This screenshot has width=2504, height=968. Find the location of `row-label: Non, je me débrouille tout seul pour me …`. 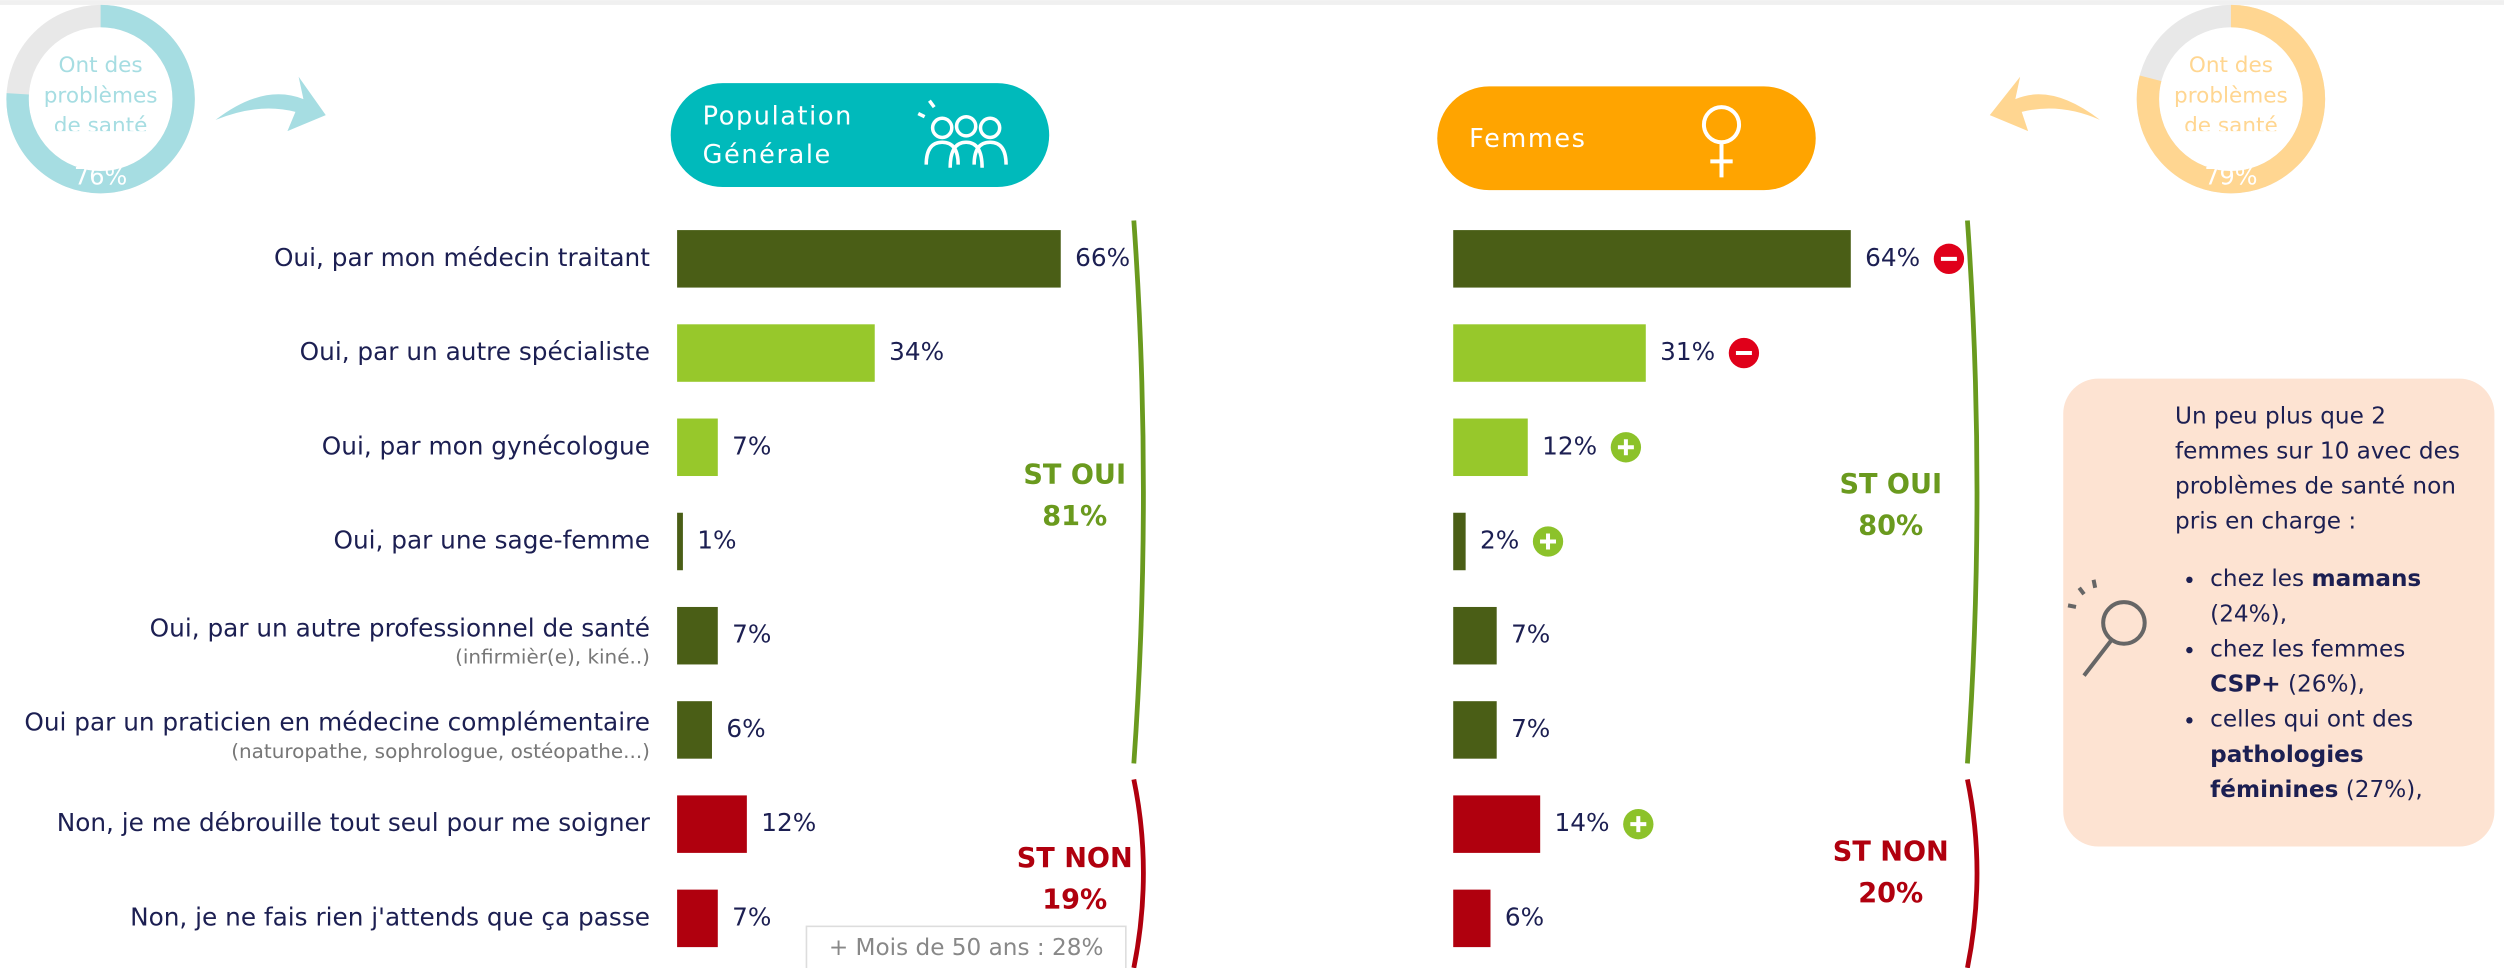

row-label: Non, je me débrouille tout seul pour me … is located at coordinates (354, 822).